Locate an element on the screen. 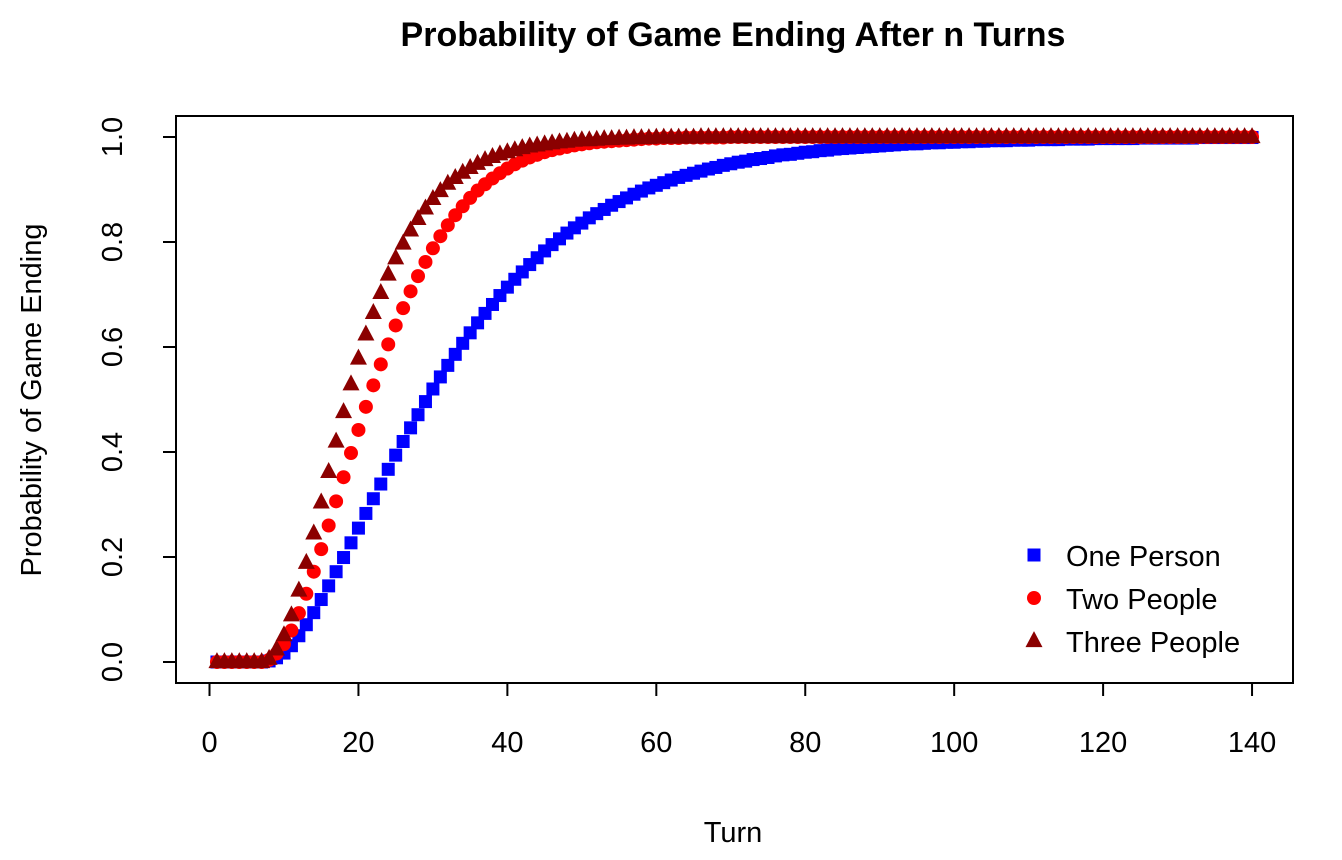 This screenshot has width=1342, height=860. legend: One Person Two People Three People is located at coordinates (1132, 600).